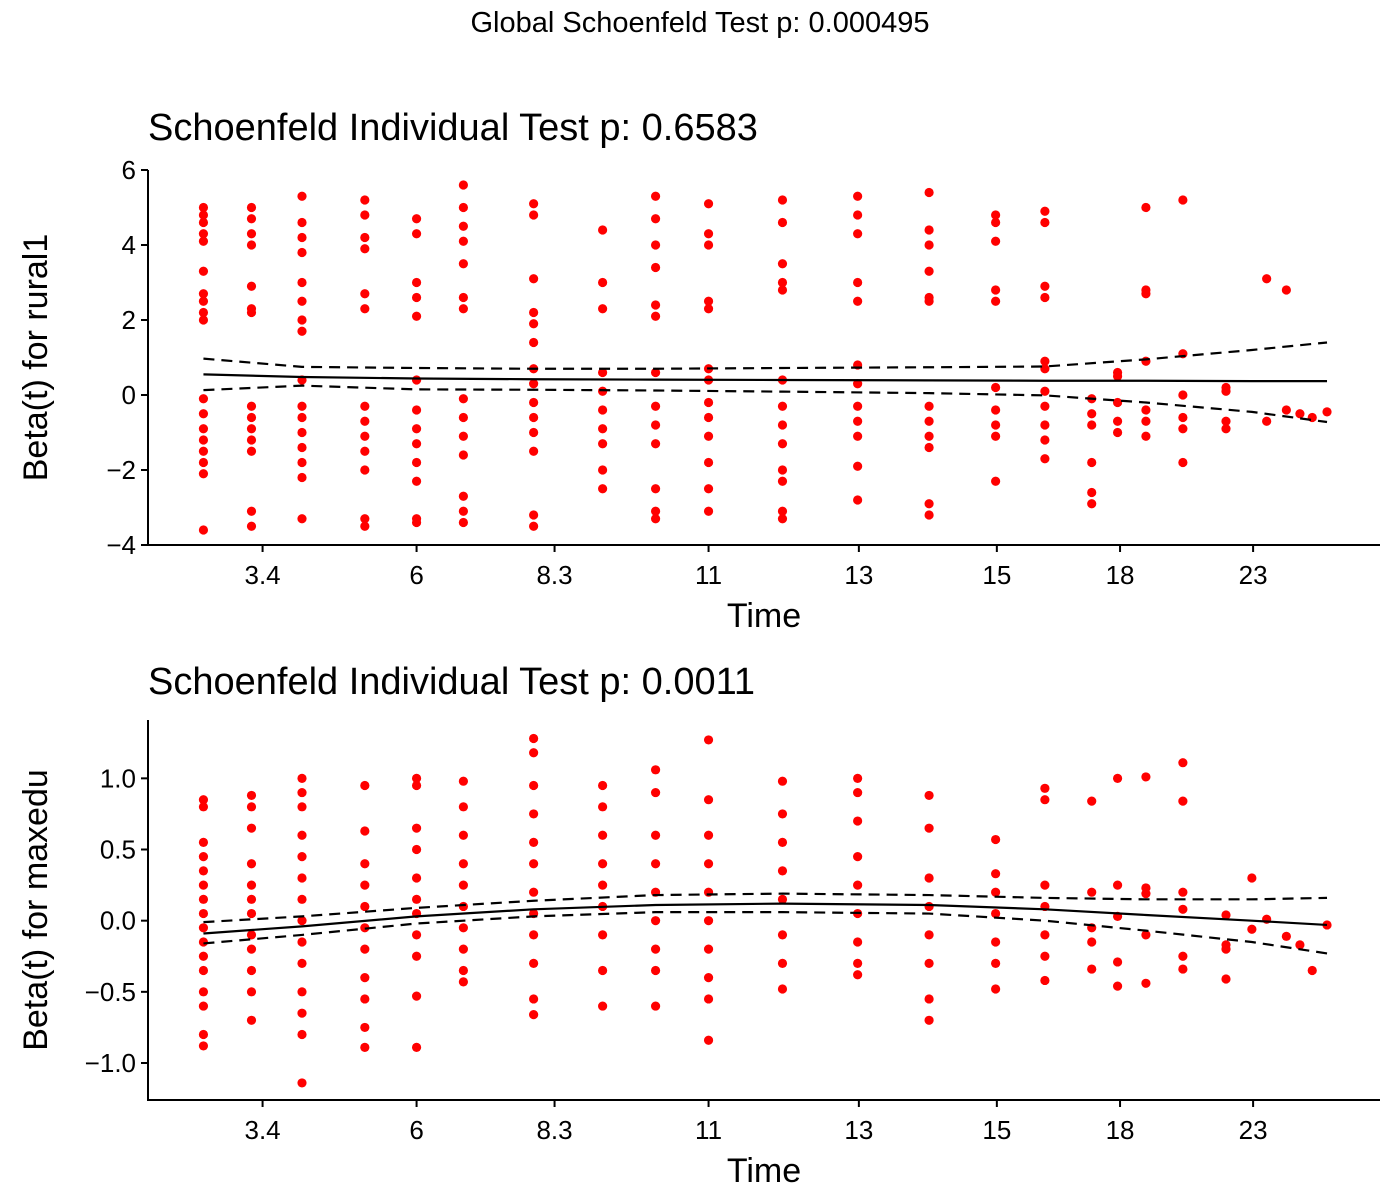 This screenshot has width=1400, height=1200. Describe the element at coordinates (451, 682) in the screenshot. I see `panel-title: Schoenfeld Individual Test p: 0.0011` at that location.